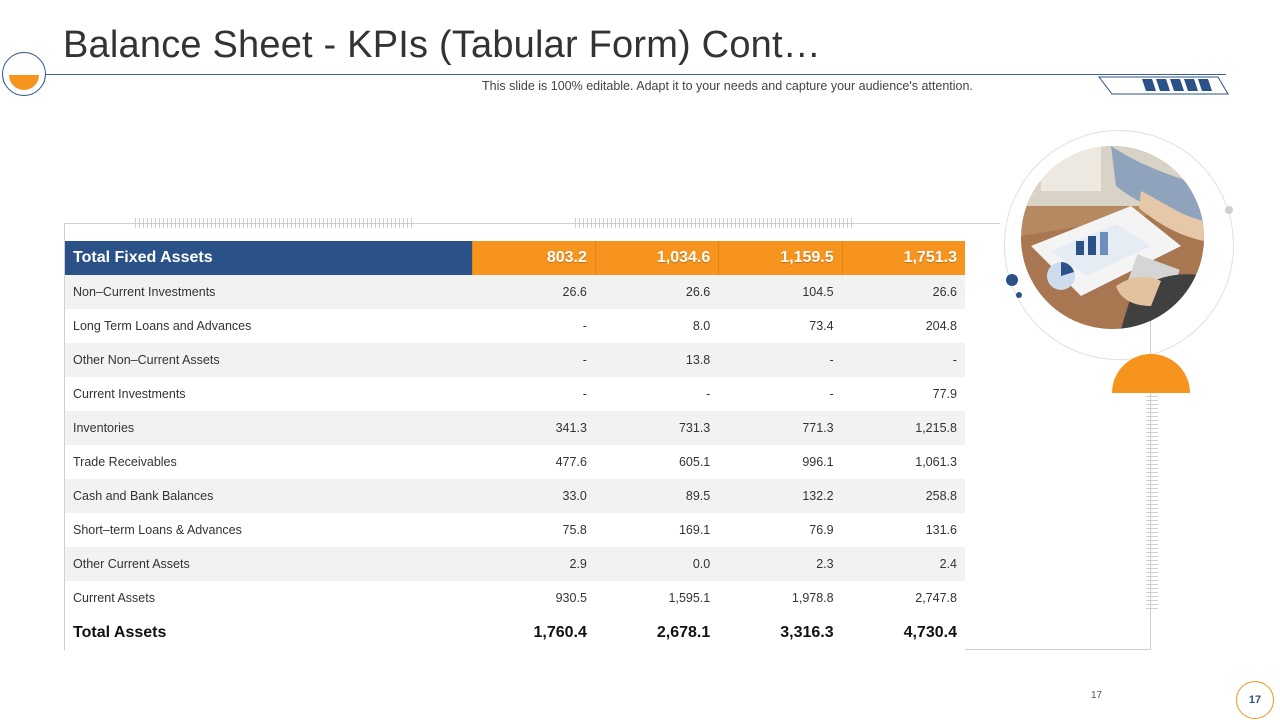 This screenshot has height=720, width=1280. What do you see at coordinates (715, 223) in the screenshot?
I see `tick-band-right` at bounding box center [715, 223].